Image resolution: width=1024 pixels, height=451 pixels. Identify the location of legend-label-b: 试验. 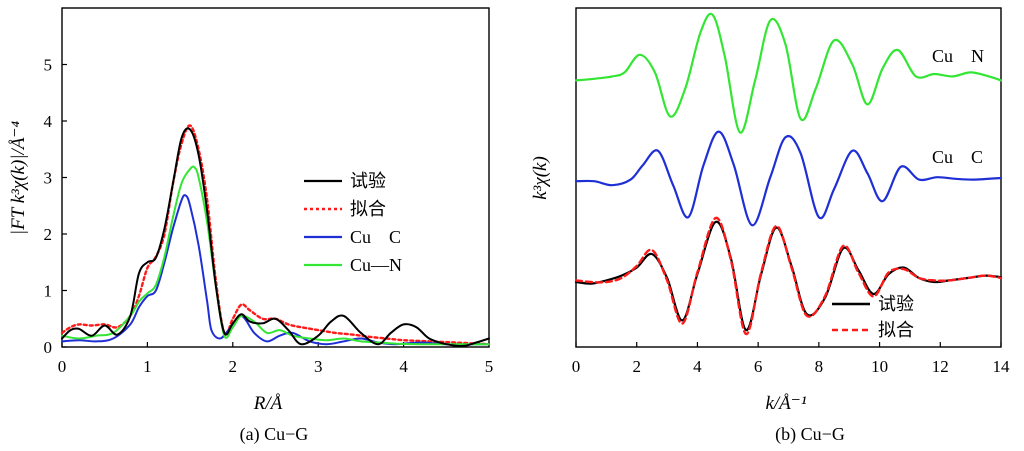
(896, 304).